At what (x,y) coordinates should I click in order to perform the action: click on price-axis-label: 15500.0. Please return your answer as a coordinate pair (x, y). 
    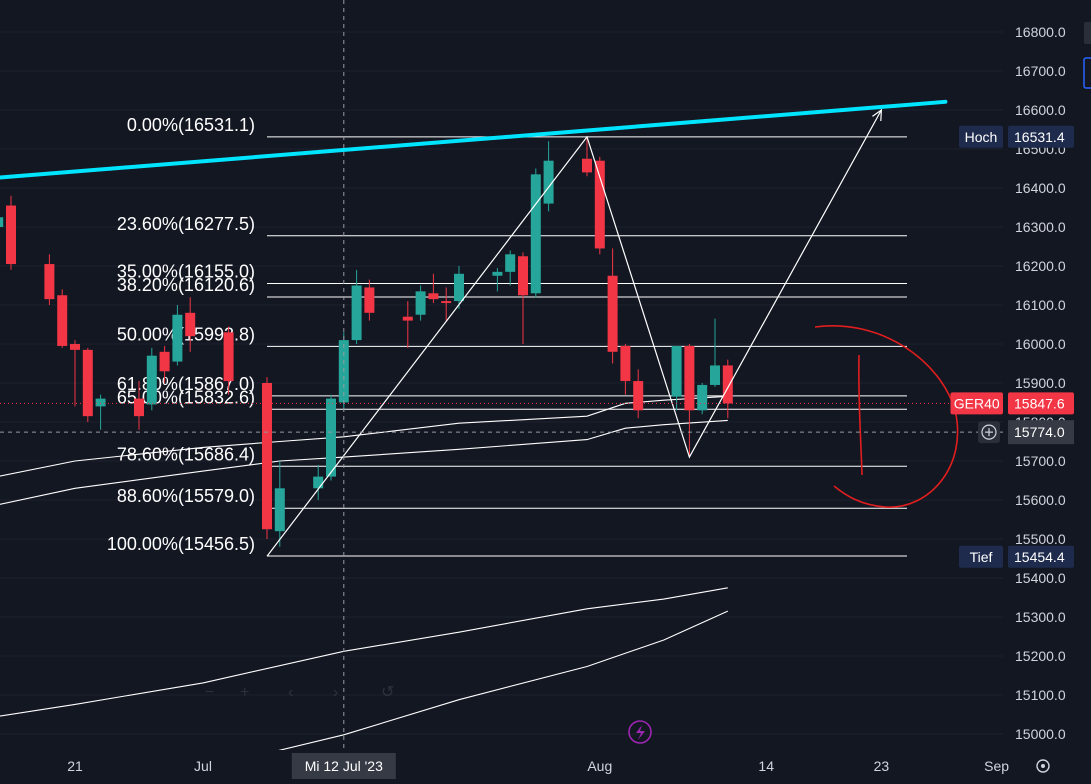
    Looking at the image, I should click on (1040, 539).